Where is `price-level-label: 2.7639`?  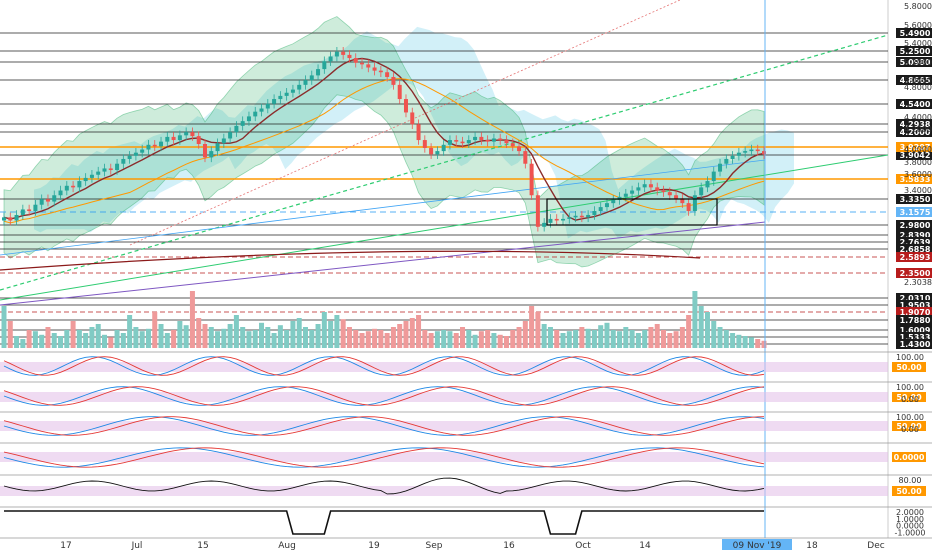
price-level-label: 2.7639 is located at coordinates (915, 242).